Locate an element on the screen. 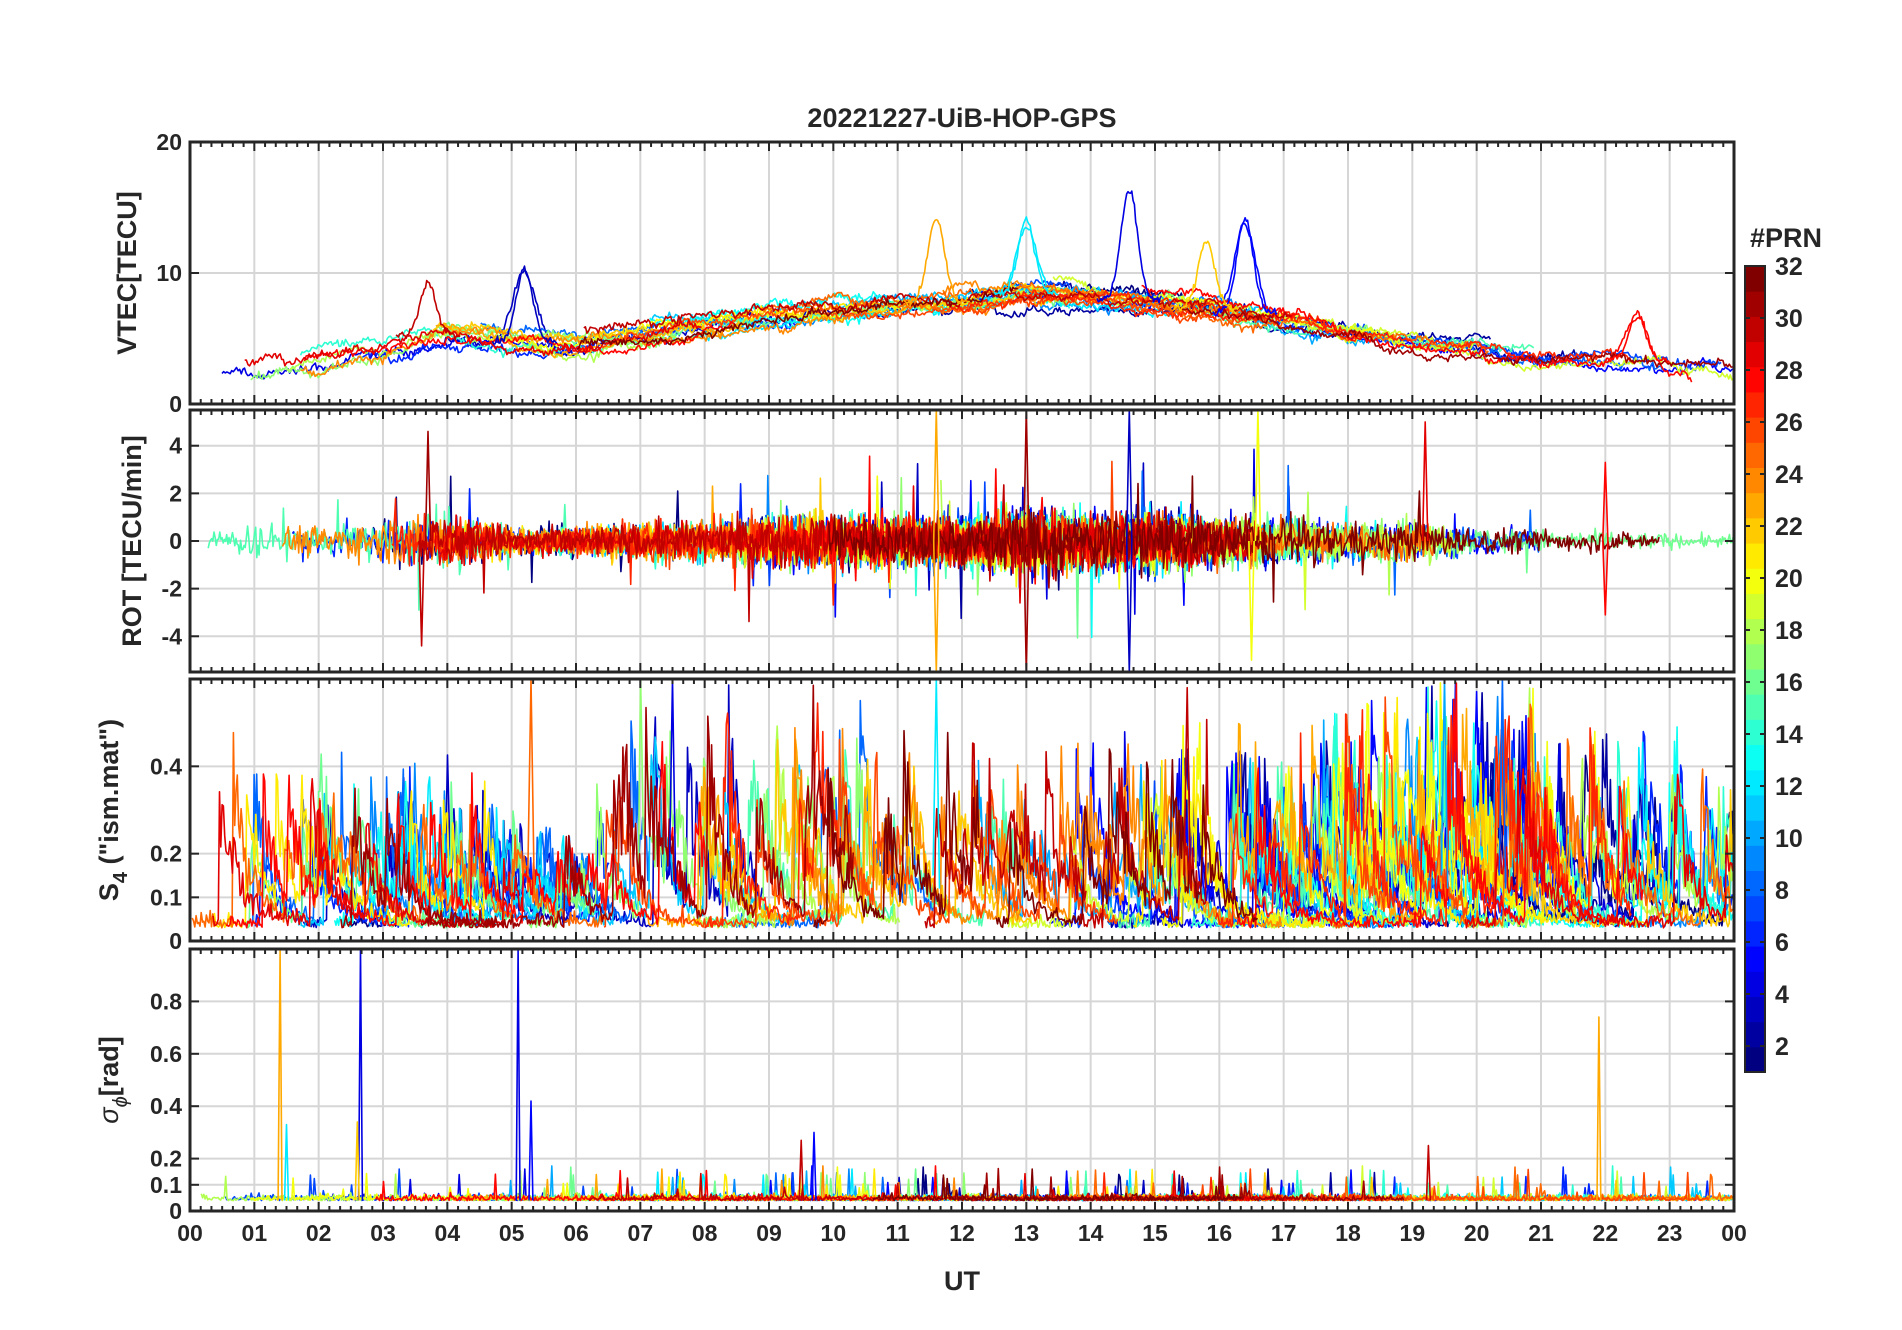 This screenshot has width=1902, height=1330. y-tick-label: 10 is located at coordinates (169, 273).